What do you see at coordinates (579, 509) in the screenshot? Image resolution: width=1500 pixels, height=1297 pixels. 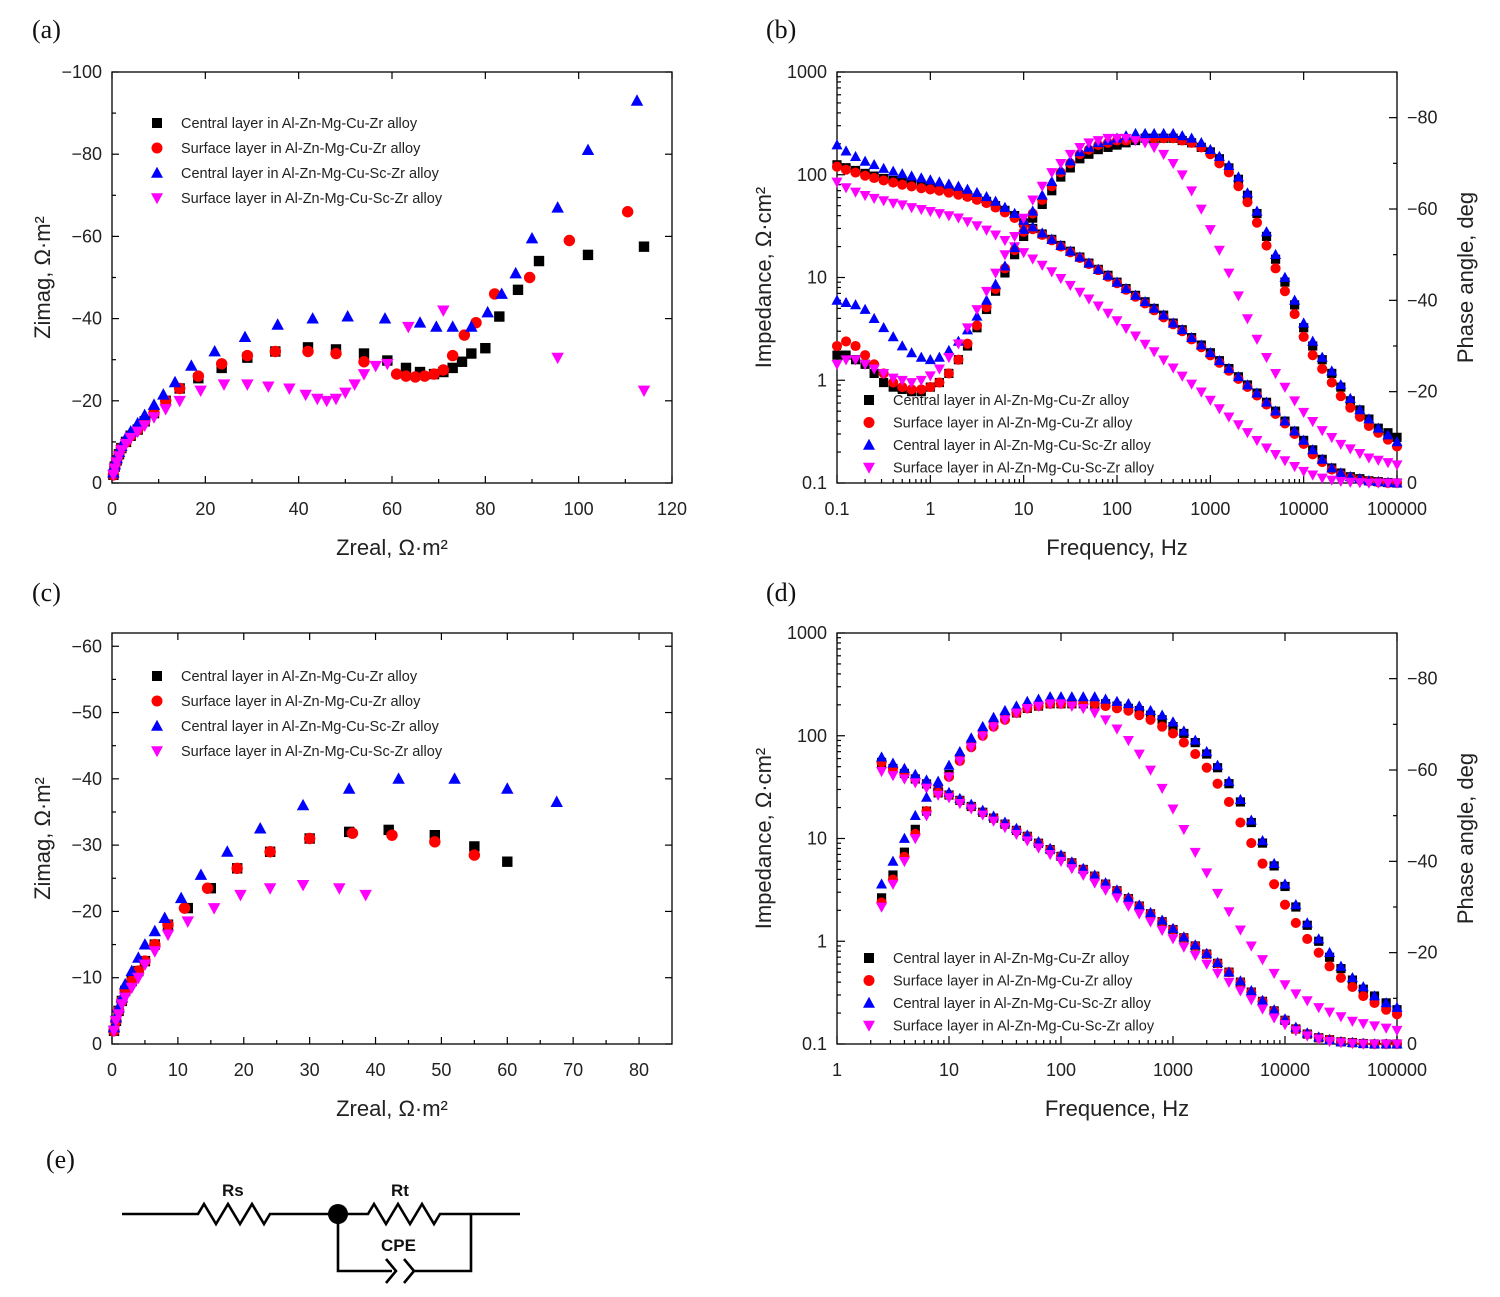 I see `x-tick-label: 100` at bounding box center [579, 509].